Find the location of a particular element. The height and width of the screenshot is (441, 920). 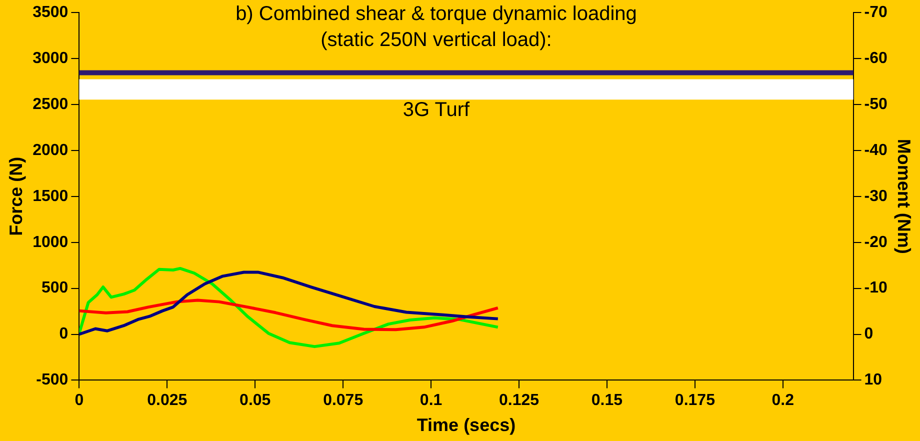

y2-tick-label: 10 is located at coordinates (873, 380).